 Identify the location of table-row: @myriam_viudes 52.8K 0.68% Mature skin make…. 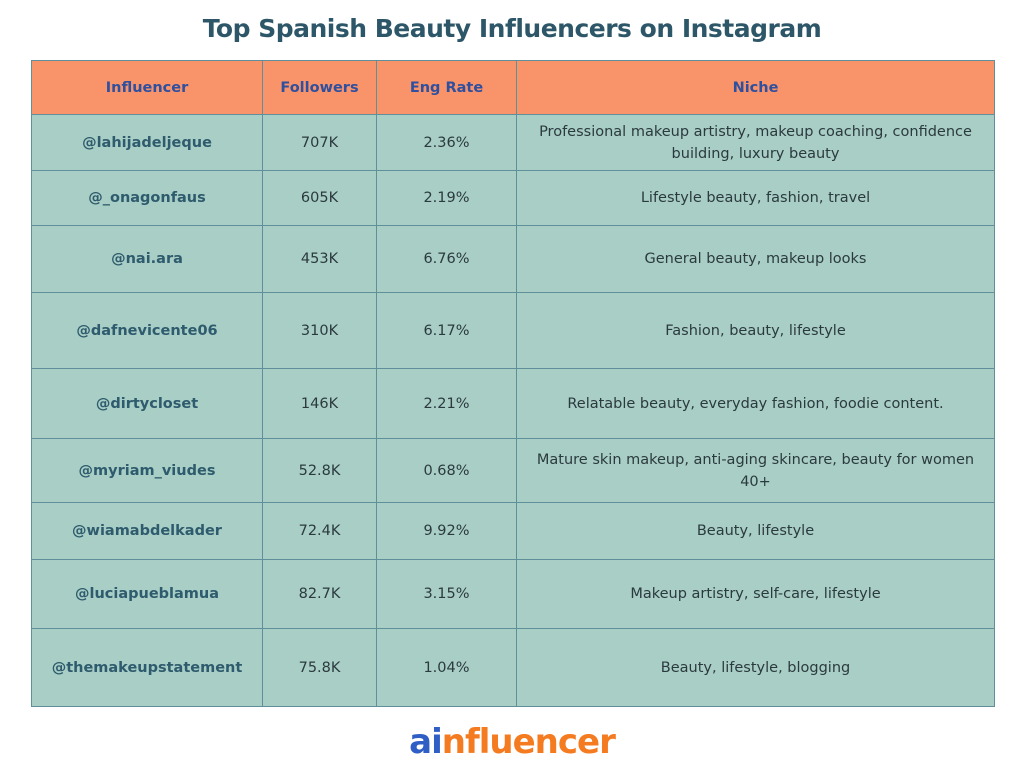
(513, 470).